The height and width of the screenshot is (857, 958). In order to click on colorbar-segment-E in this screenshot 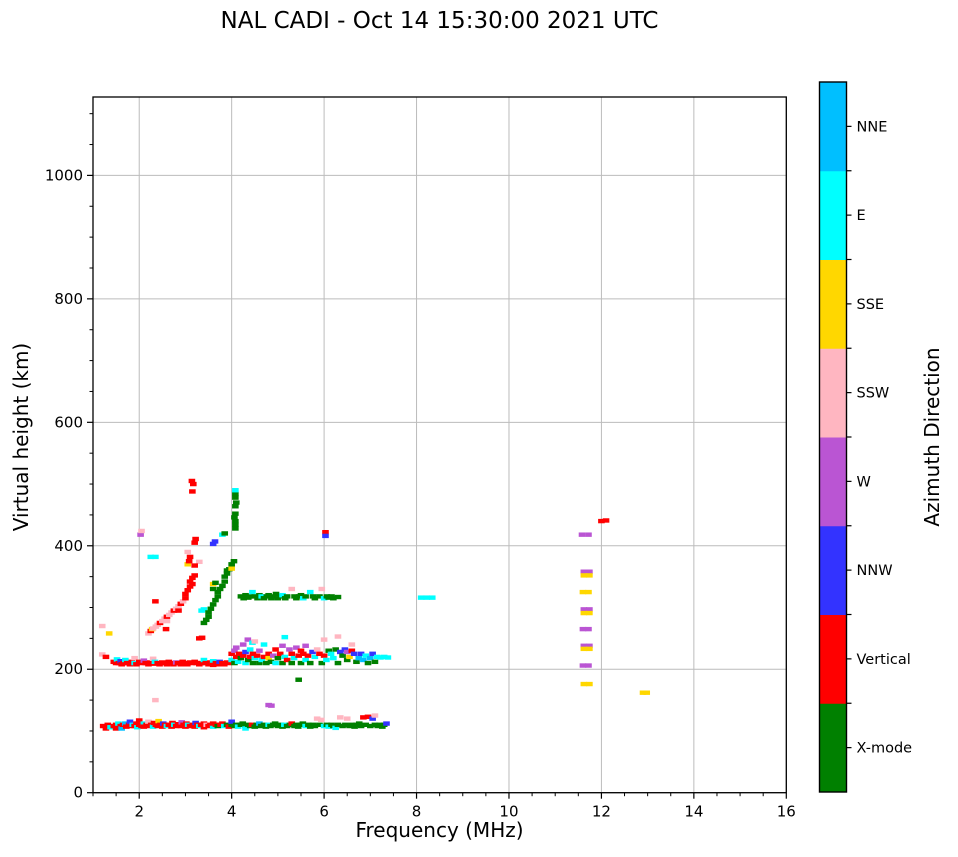, I will do `click(833, 215)`.